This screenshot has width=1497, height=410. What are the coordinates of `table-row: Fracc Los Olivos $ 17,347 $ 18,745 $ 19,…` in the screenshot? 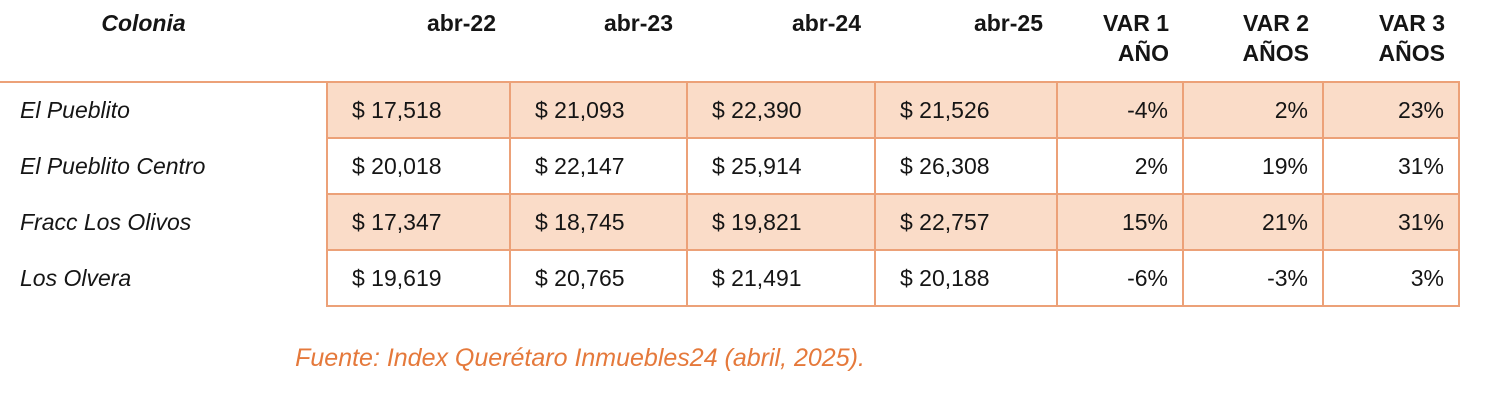 It's located at (730, 222).